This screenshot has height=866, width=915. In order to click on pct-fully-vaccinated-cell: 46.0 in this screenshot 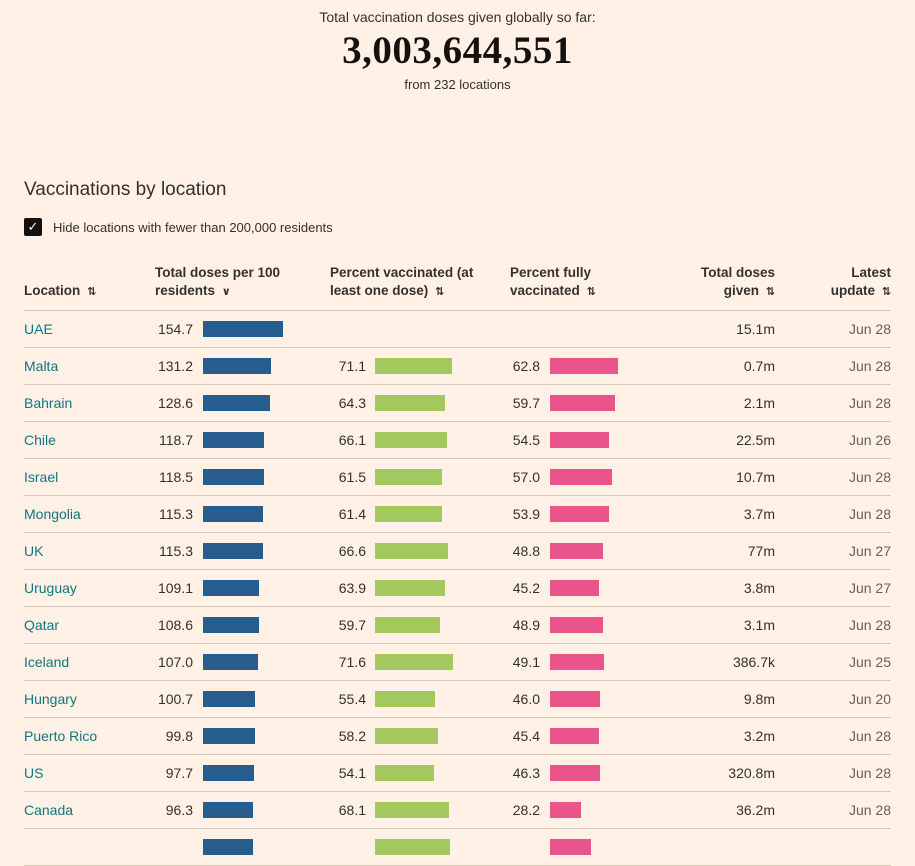, I will do `click(587, 699)`.